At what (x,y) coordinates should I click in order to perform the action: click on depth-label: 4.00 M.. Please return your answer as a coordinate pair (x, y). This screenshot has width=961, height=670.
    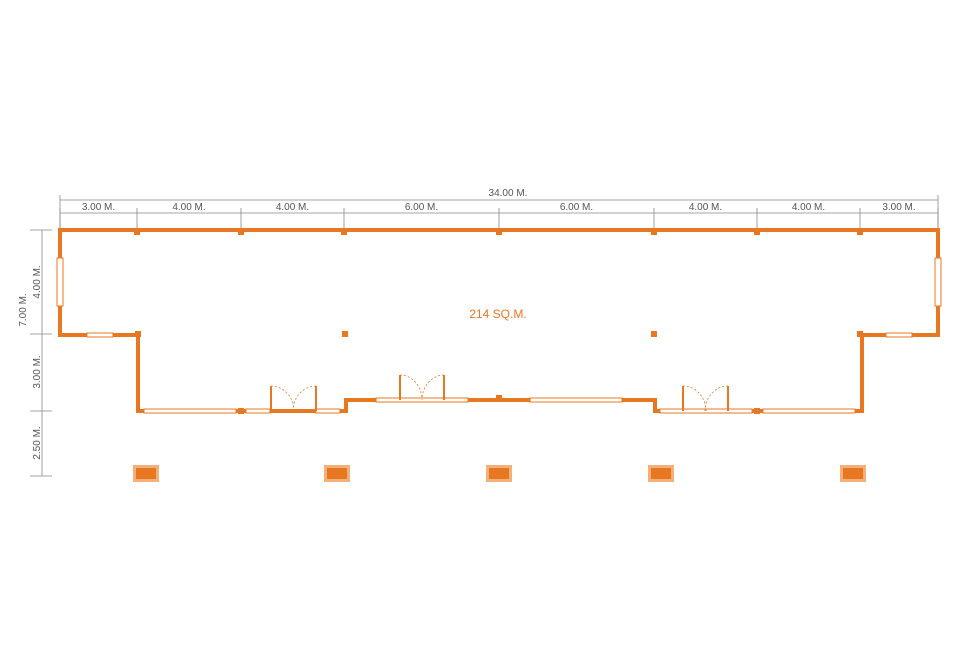
    Looking at the image, I should click on (37, 281).